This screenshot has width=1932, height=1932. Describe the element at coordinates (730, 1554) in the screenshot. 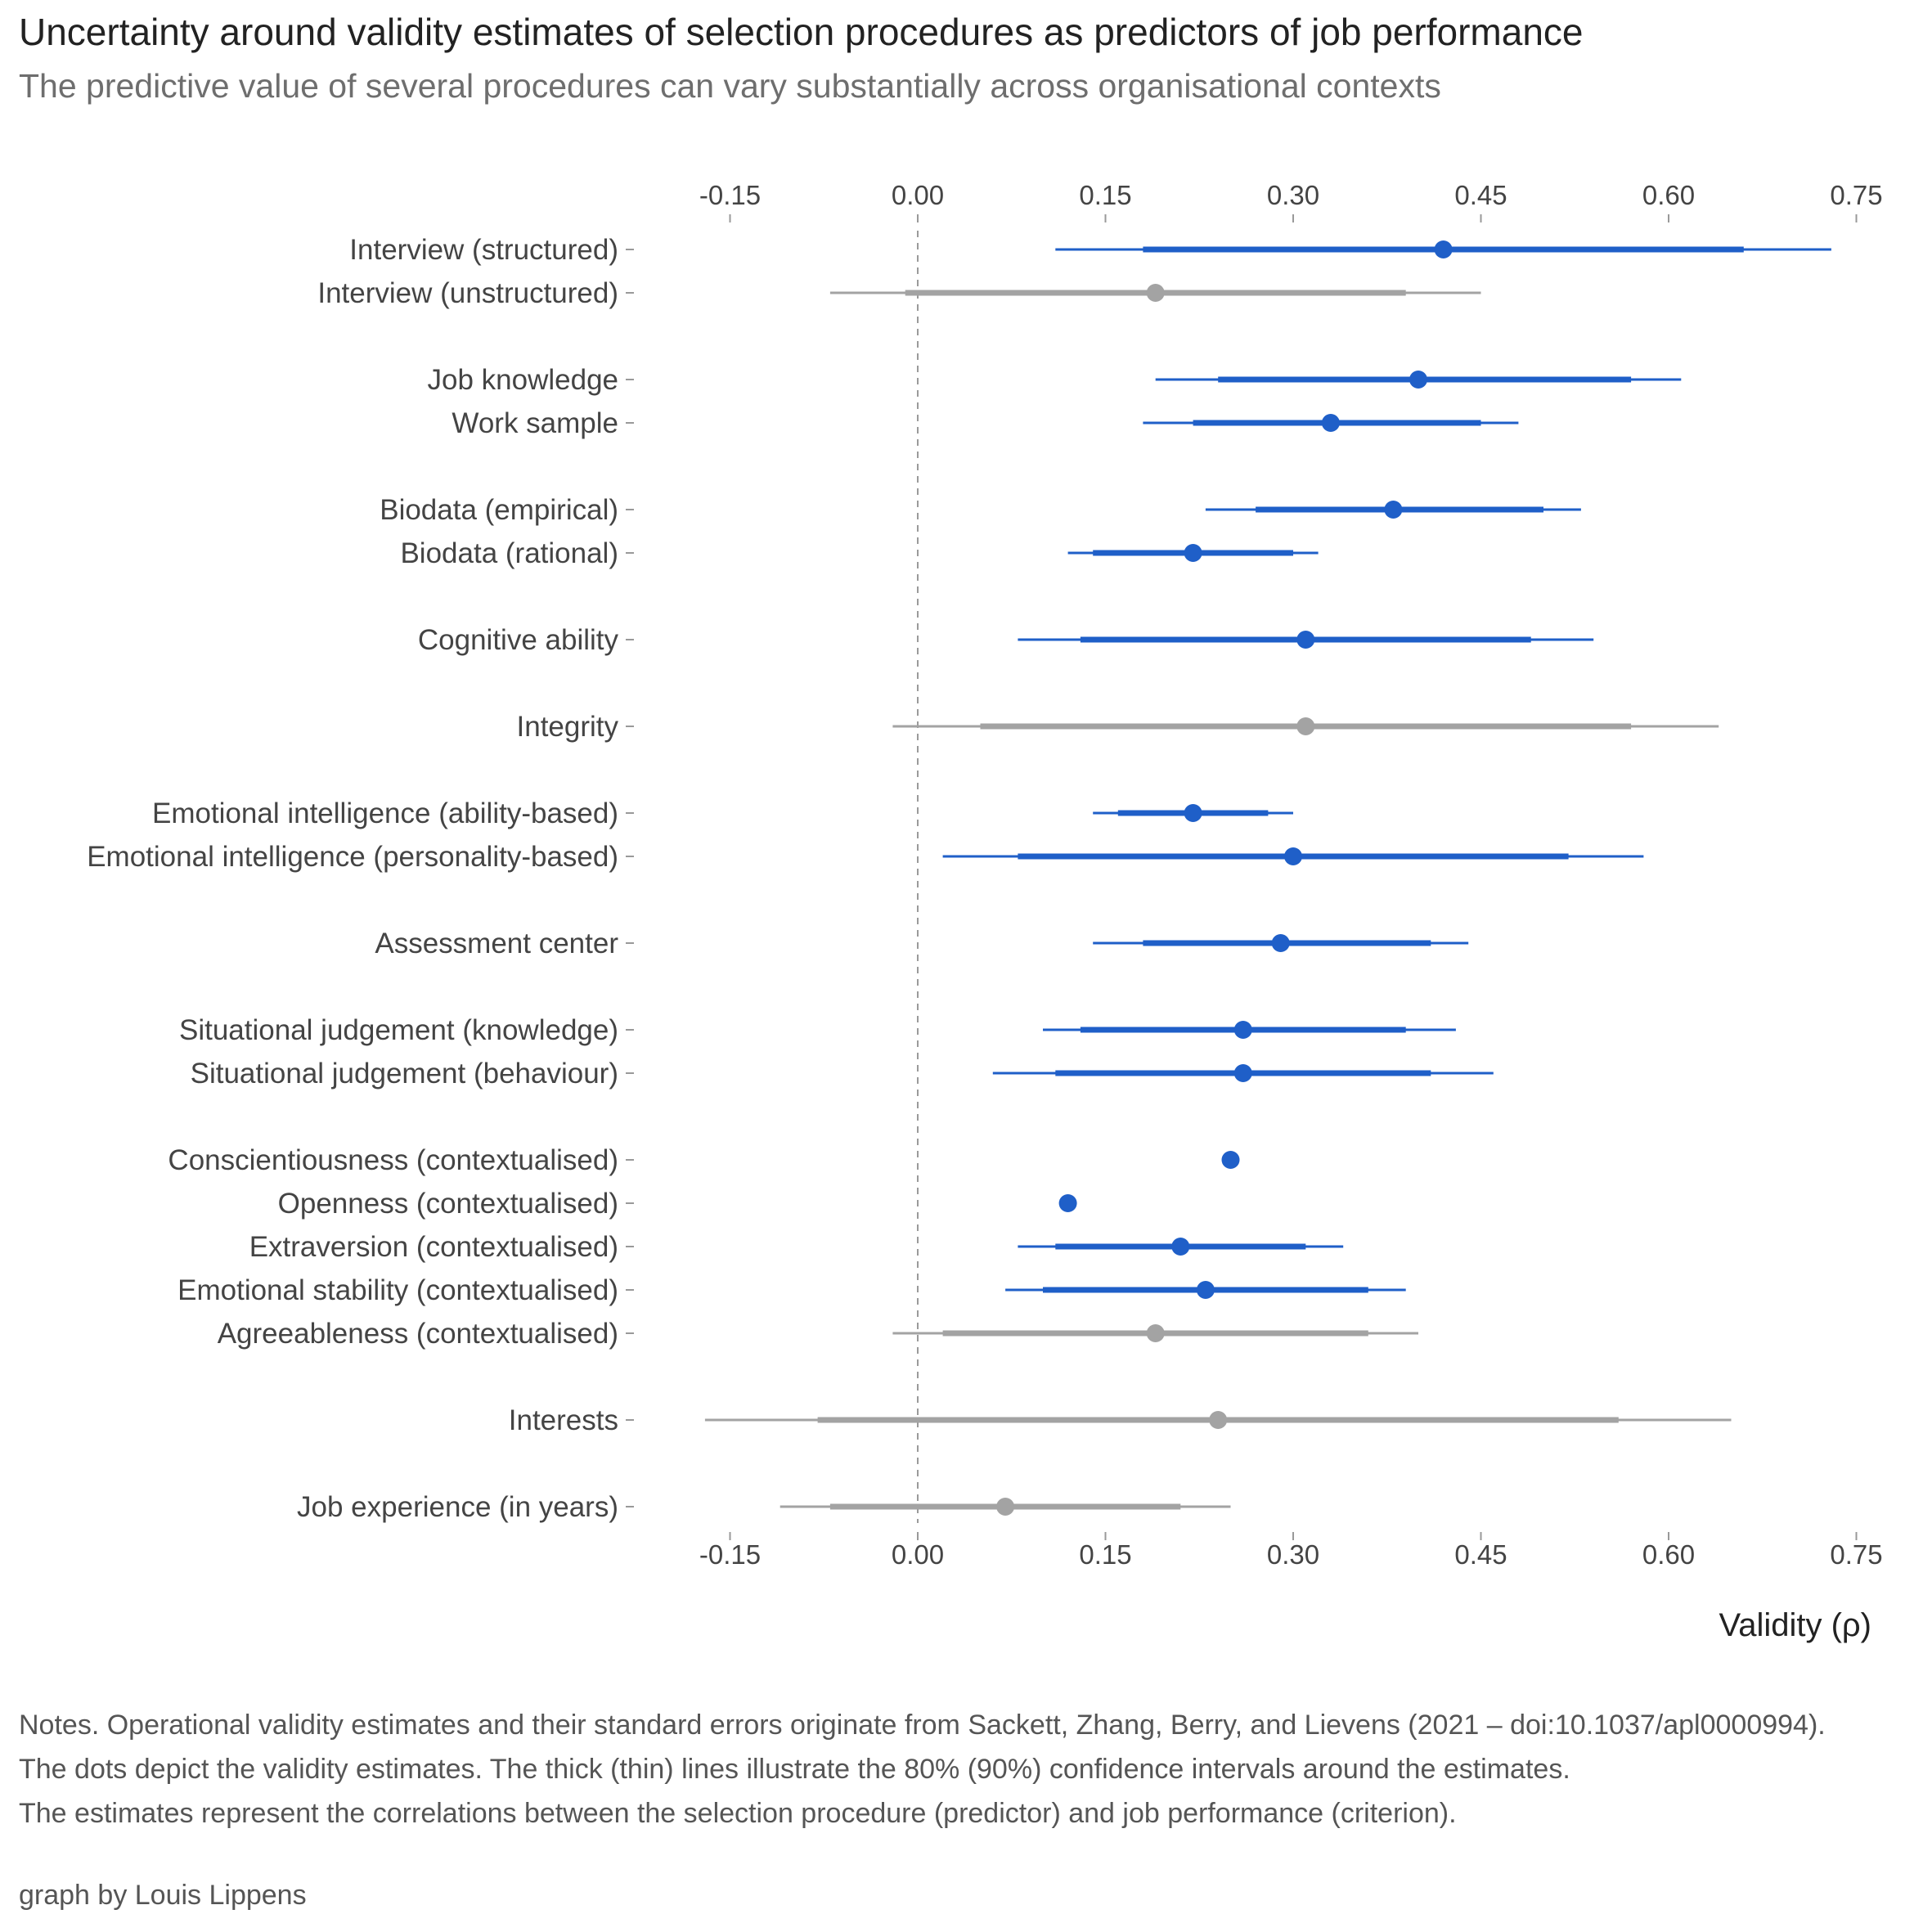

I see `x-tick-label-bottom: -0.15` at that location.